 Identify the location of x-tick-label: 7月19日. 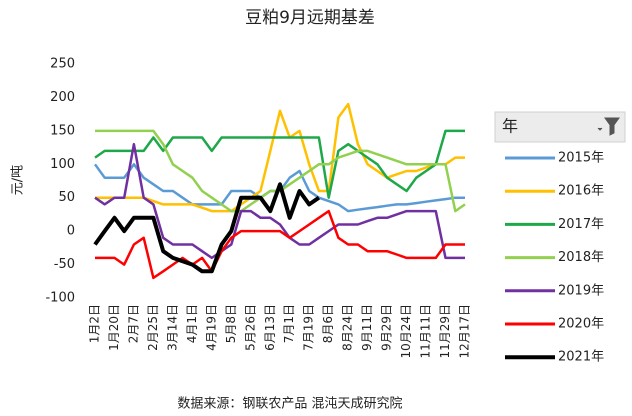
(309, 327).